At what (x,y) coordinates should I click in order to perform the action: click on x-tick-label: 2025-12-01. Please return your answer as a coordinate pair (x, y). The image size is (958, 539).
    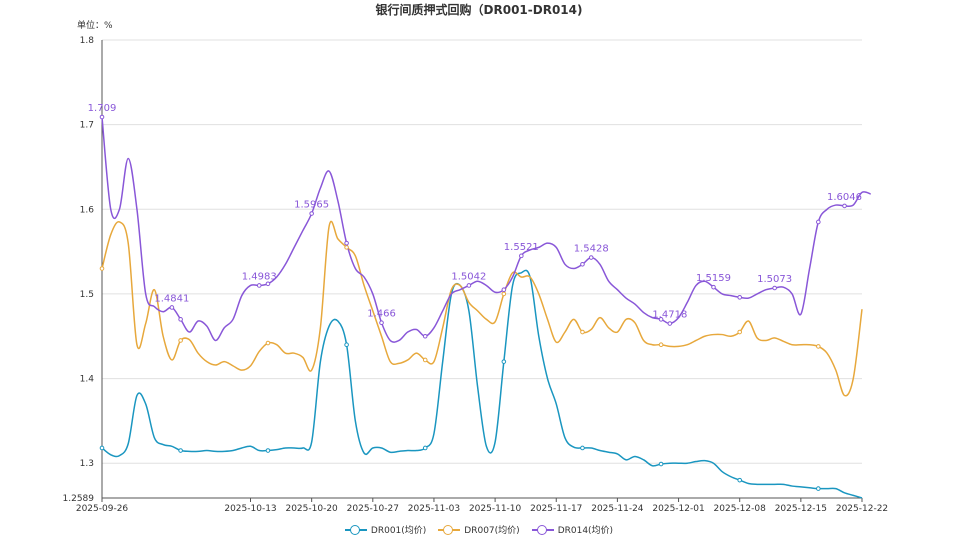
    Looking at the image, I should click on (678, 509).